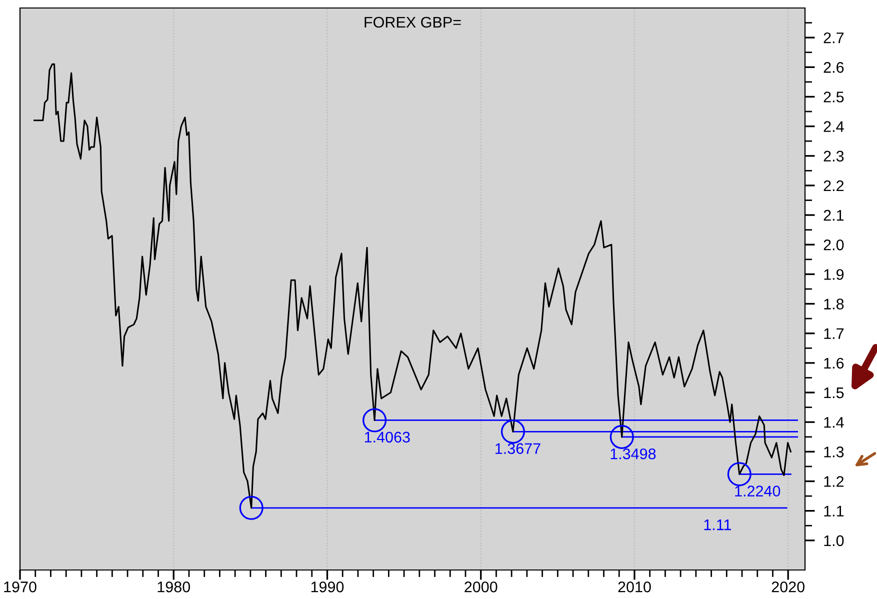 The image size is (877, 599). I want to click on y-tick-label: 2.0, so click(834, 245).